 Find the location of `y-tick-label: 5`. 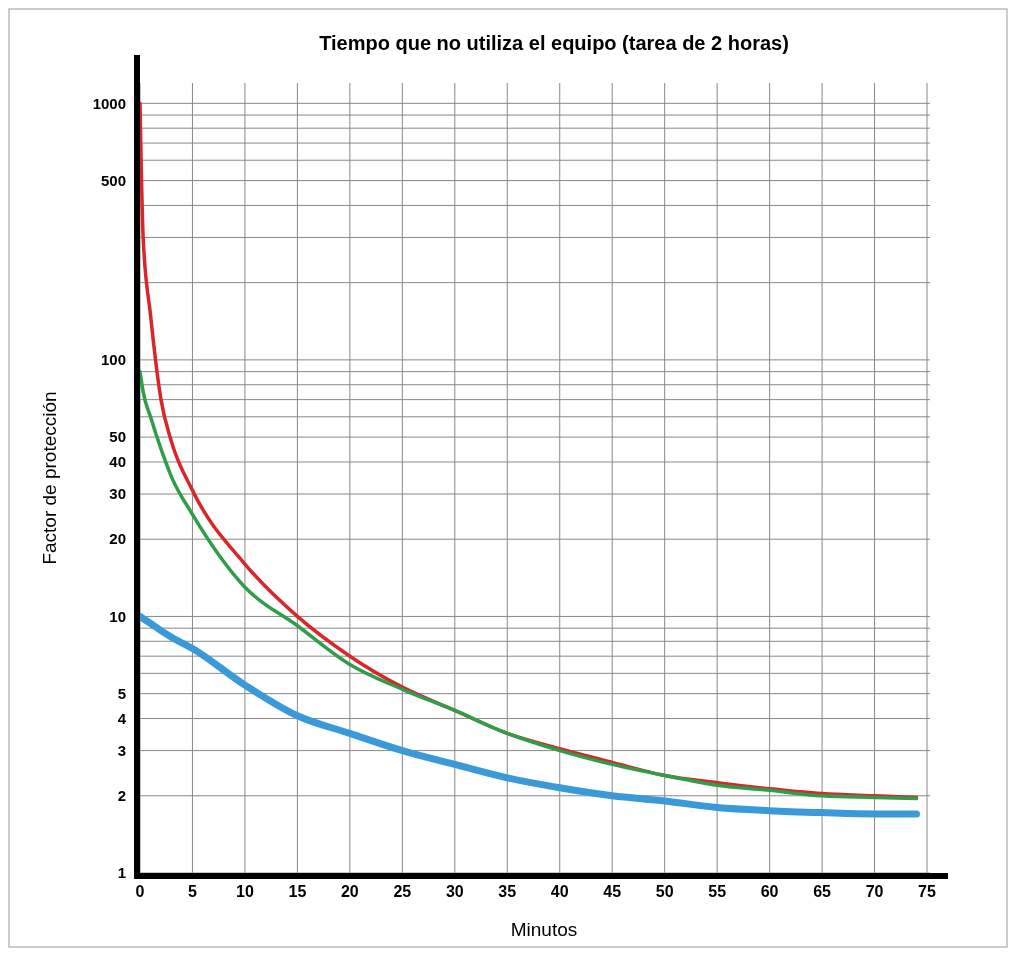

y-tick-label: 5 is located at coordinates (121, 693).